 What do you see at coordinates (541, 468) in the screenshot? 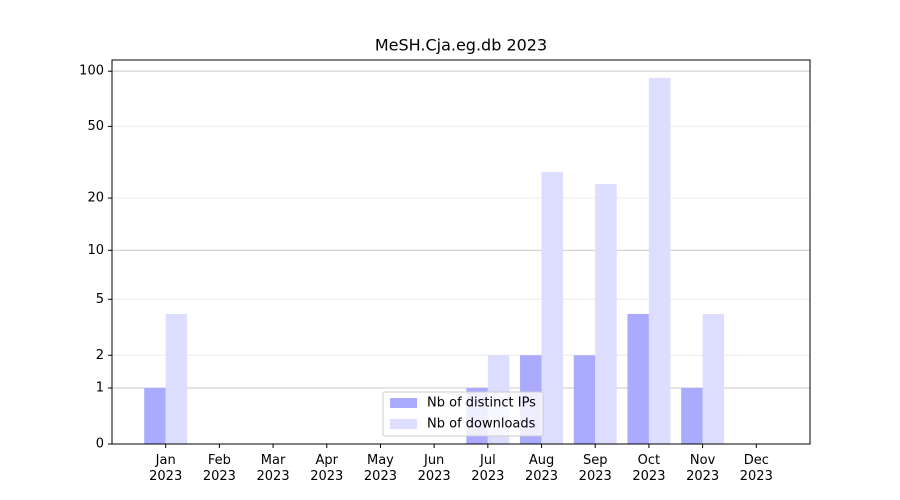
I see `x-tick-label: Aug 2023` at bounding box center [541, 468].